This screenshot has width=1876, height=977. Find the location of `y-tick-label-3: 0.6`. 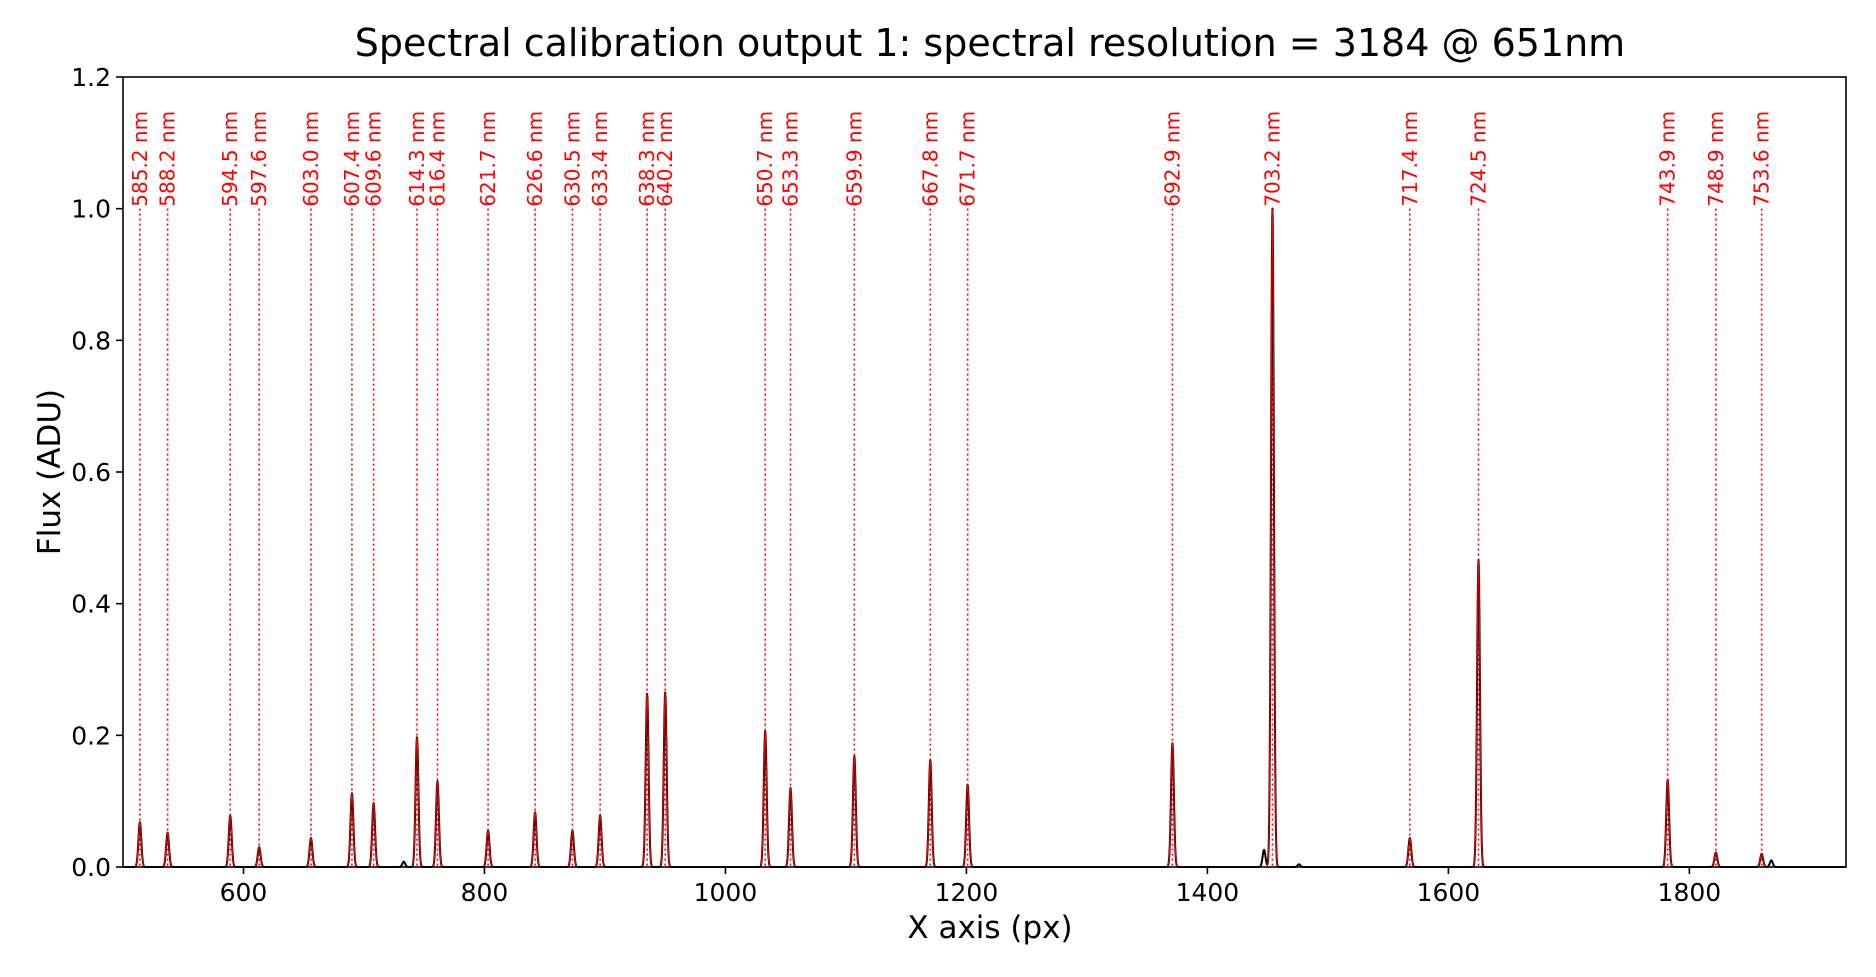

y-tick-label-3: 0.6 is located at coordinates (91, 472).